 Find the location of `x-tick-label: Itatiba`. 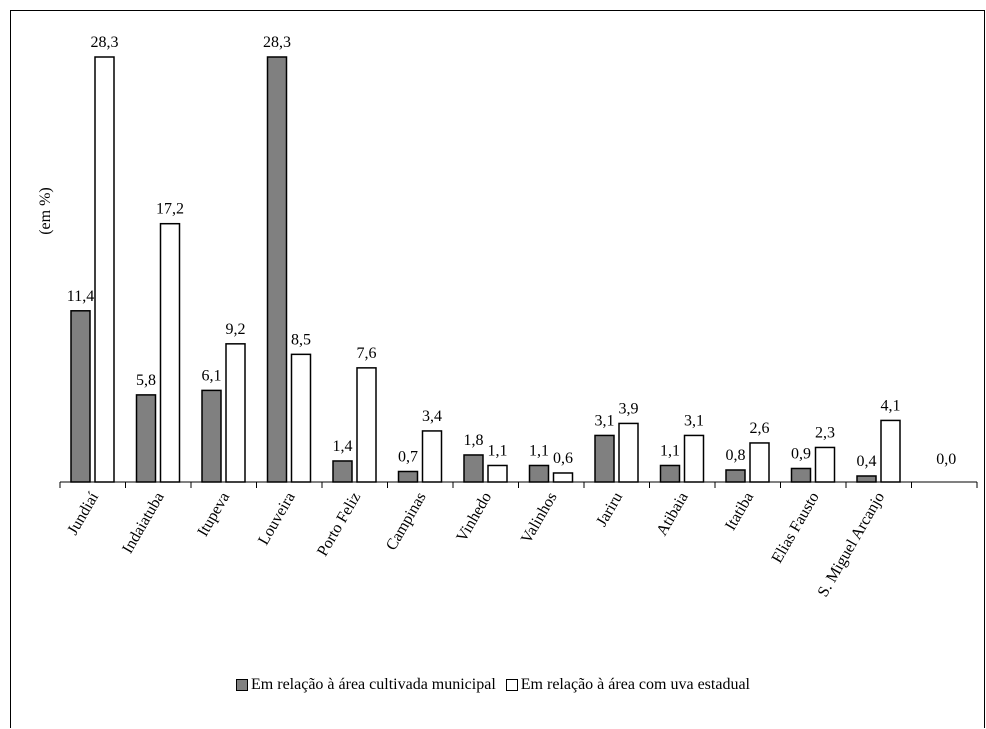

x-tick-label: Itatiba is located at coordinates (739, 512).